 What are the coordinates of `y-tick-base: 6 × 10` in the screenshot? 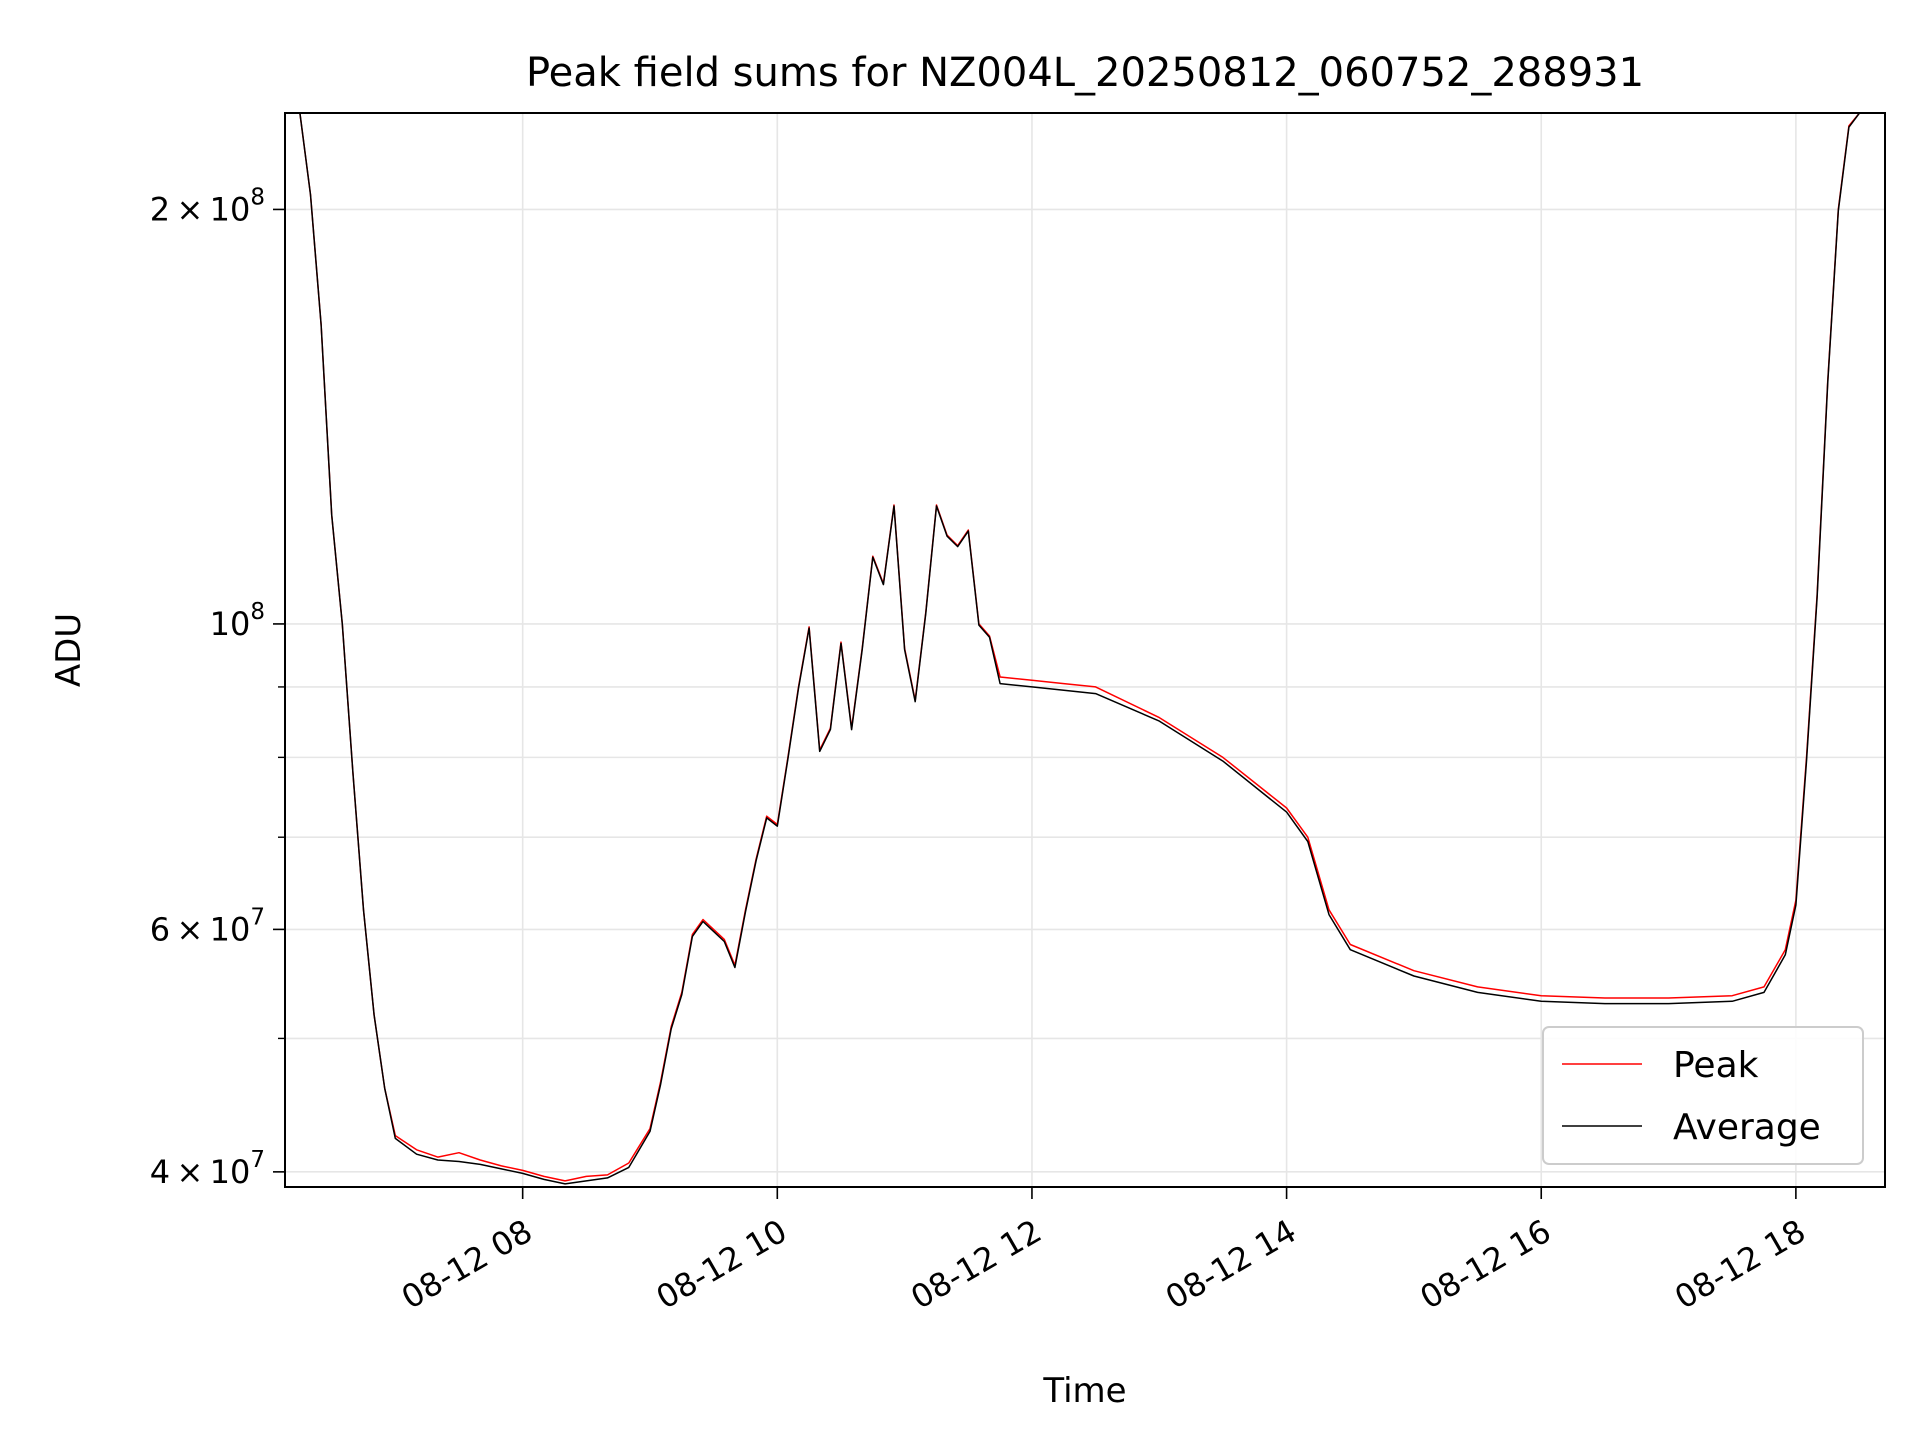 It's located at (200, 929).